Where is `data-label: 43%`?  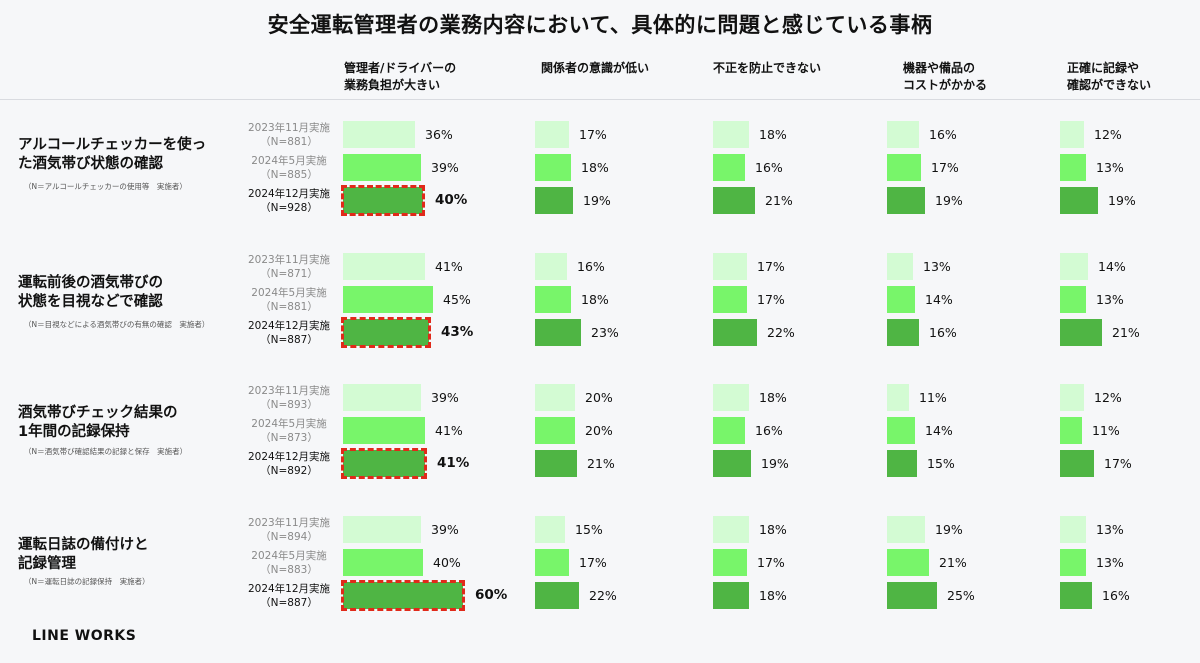 data-label: 43% is located at coordinates (457, 332).